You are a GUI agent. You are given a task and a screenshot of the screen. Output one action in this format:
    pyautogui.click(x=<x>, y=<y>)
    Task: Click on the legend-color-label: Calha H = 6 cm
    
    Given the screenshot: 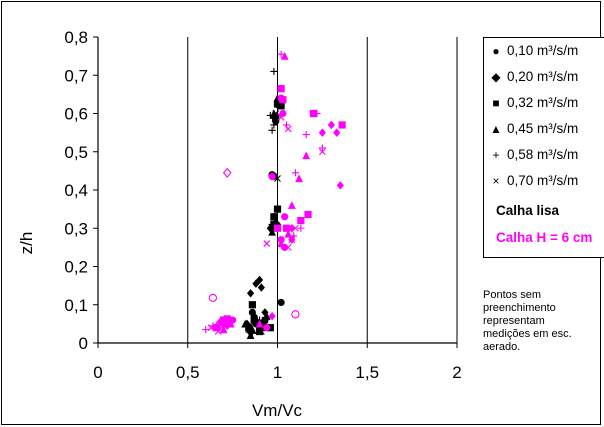 What is the action you would take?
    pyautogui.click(x=544, y=237)
    